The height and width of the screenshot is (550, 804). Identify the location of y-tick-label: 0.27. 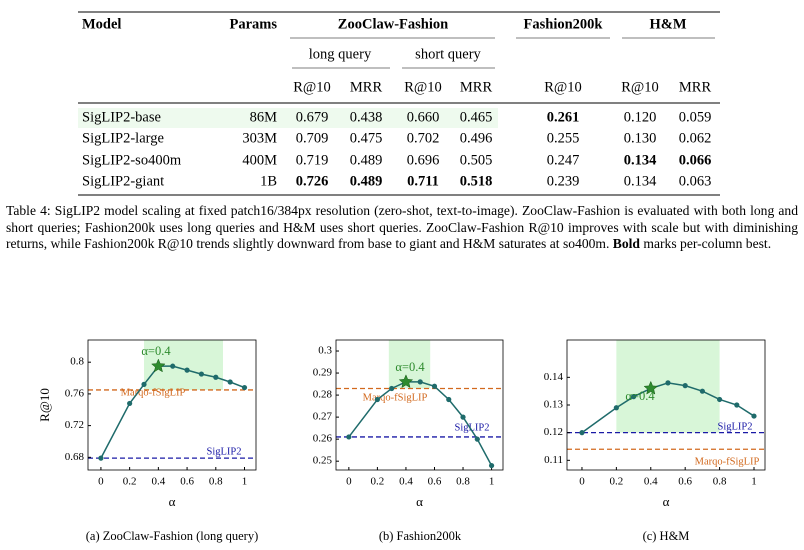
(323, 417).